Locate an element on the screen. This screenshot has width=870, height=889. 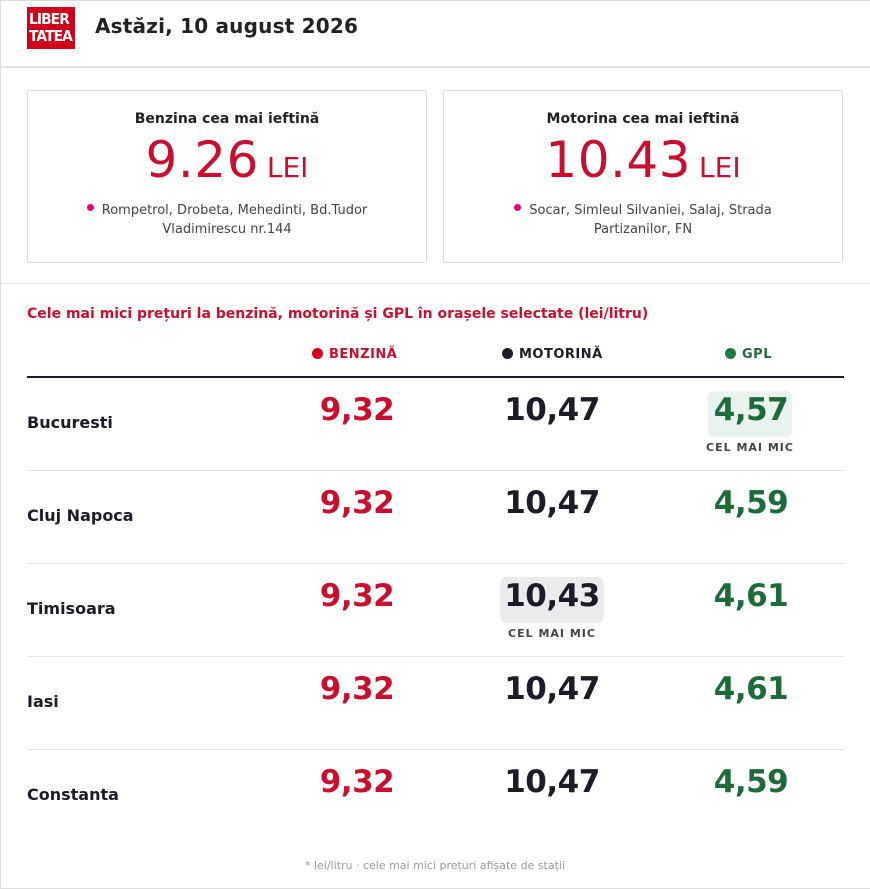
table-row: Cluj Napoca 9,32 10,47 4,59 is located at coordinates (435, 517).